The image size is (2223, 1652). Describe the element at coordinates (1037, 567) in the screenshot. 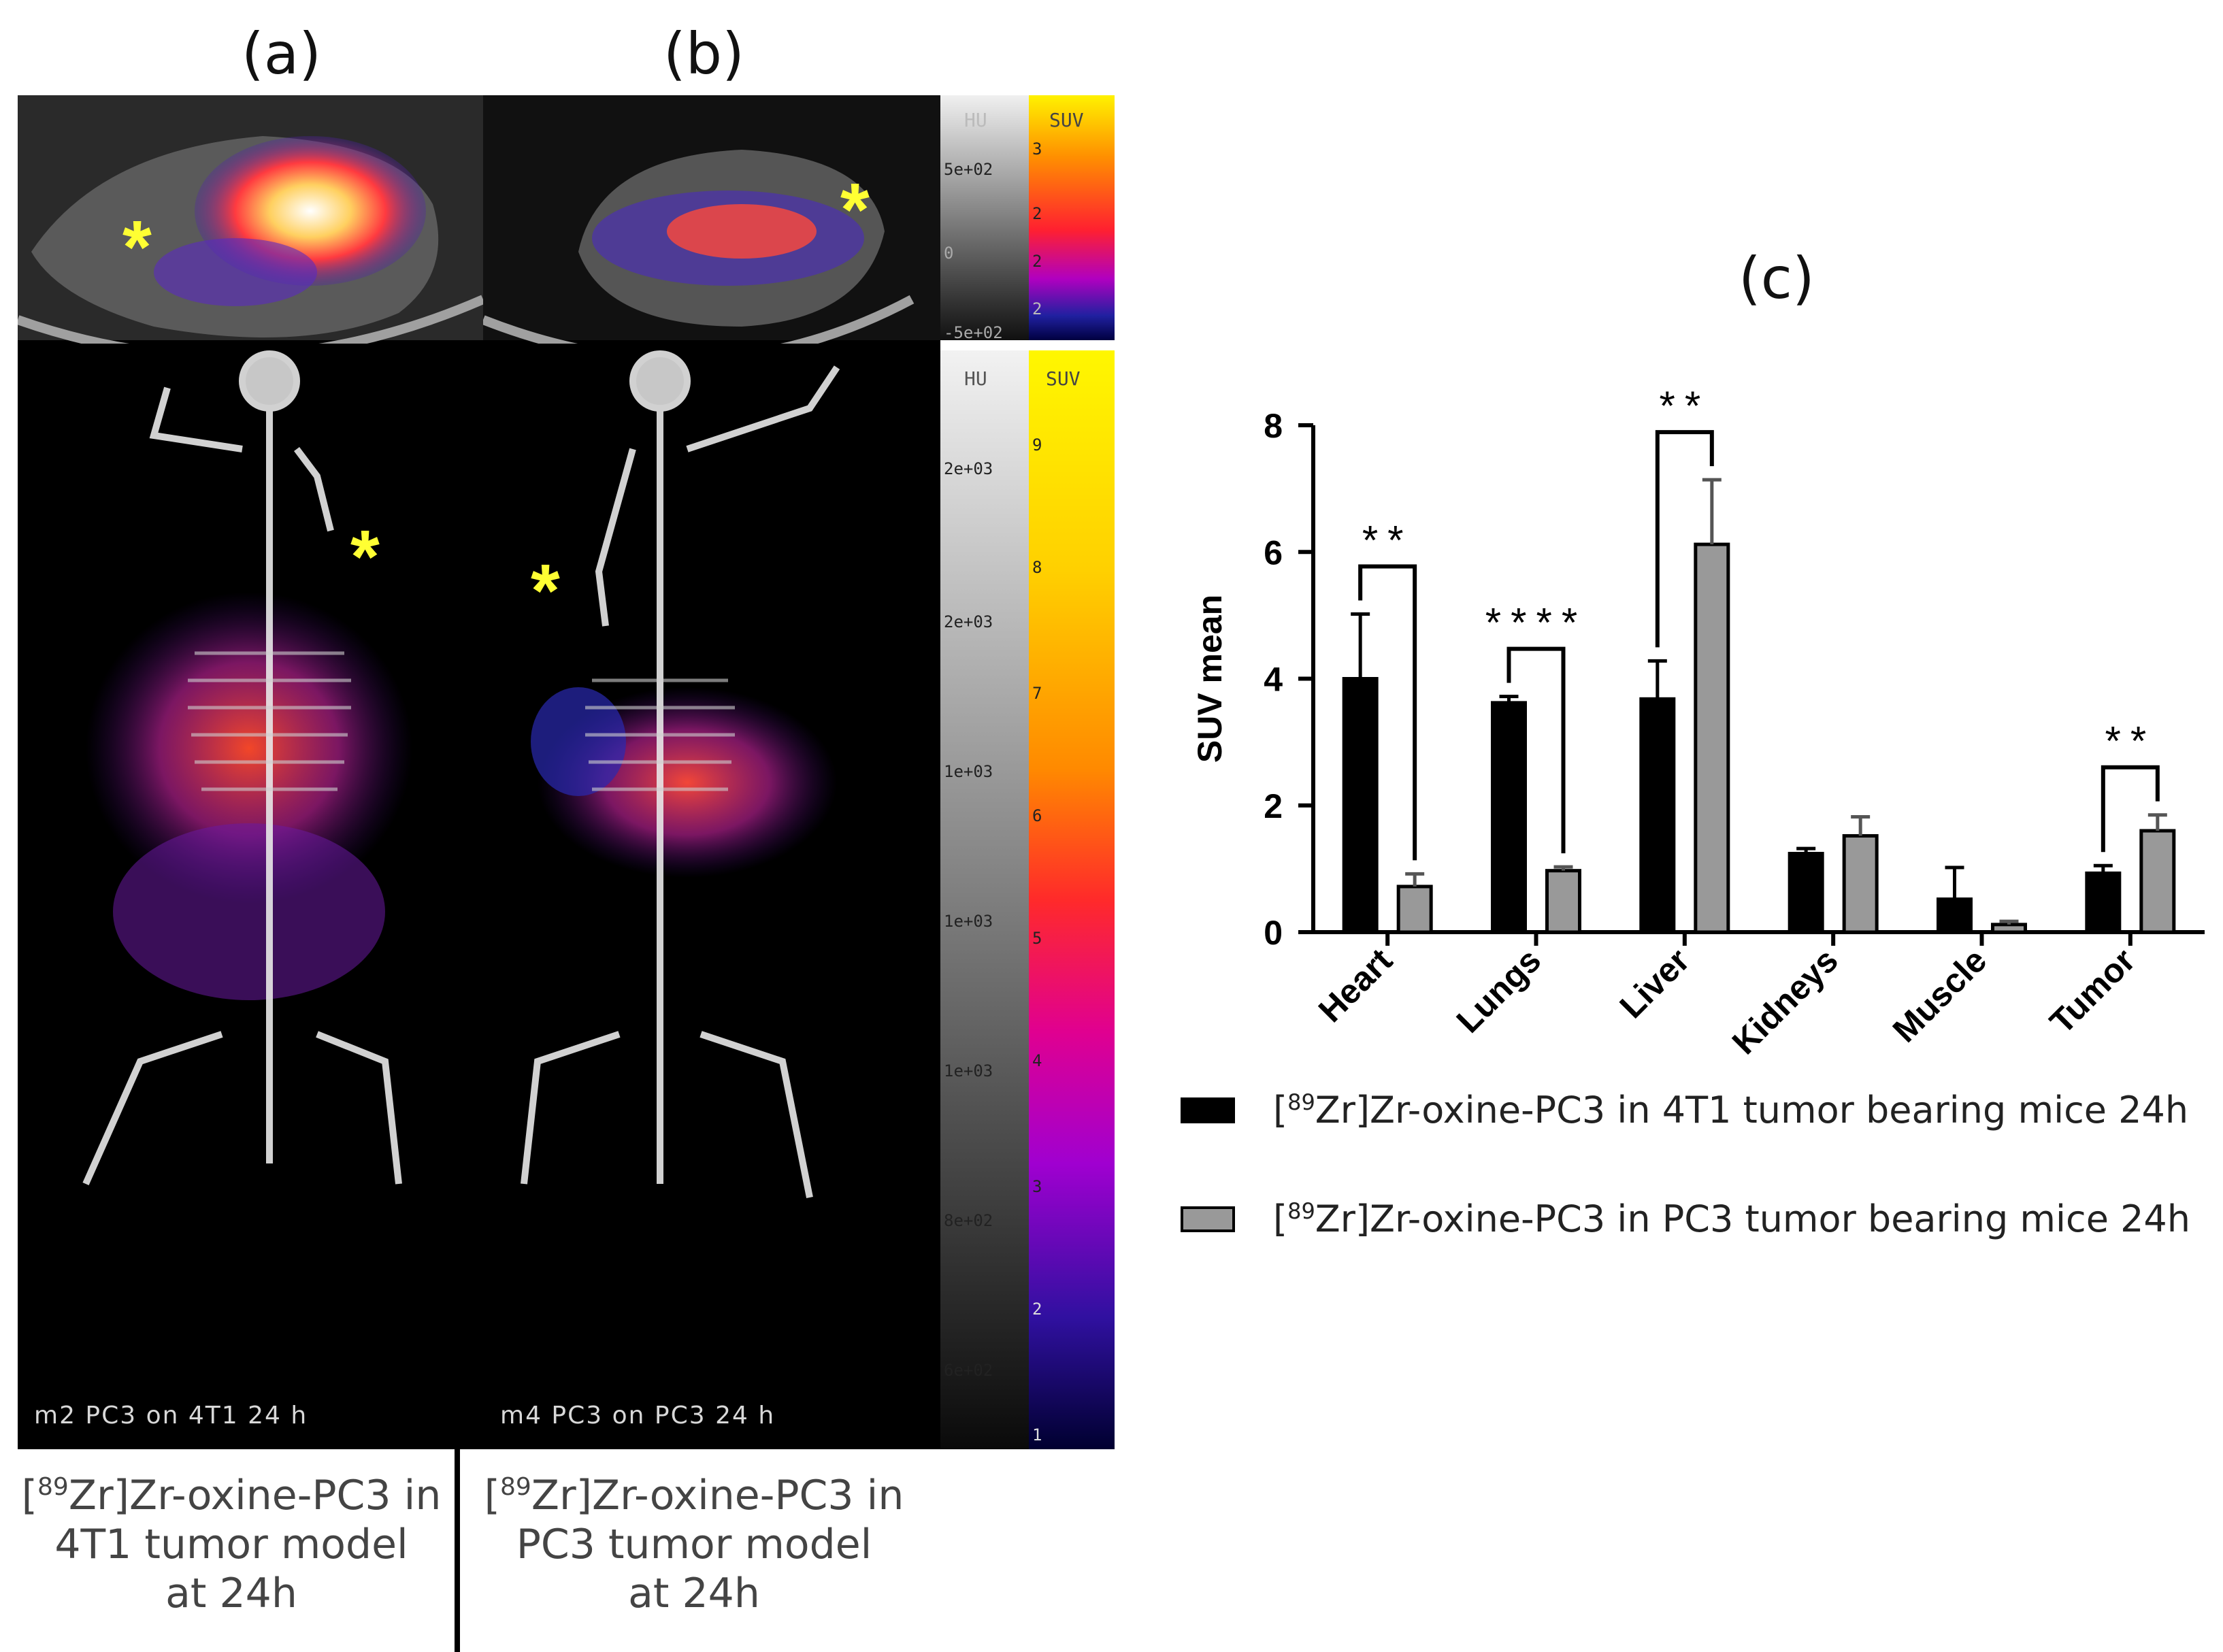

I see `colorbar-main-suv-tick: 8` at that location.